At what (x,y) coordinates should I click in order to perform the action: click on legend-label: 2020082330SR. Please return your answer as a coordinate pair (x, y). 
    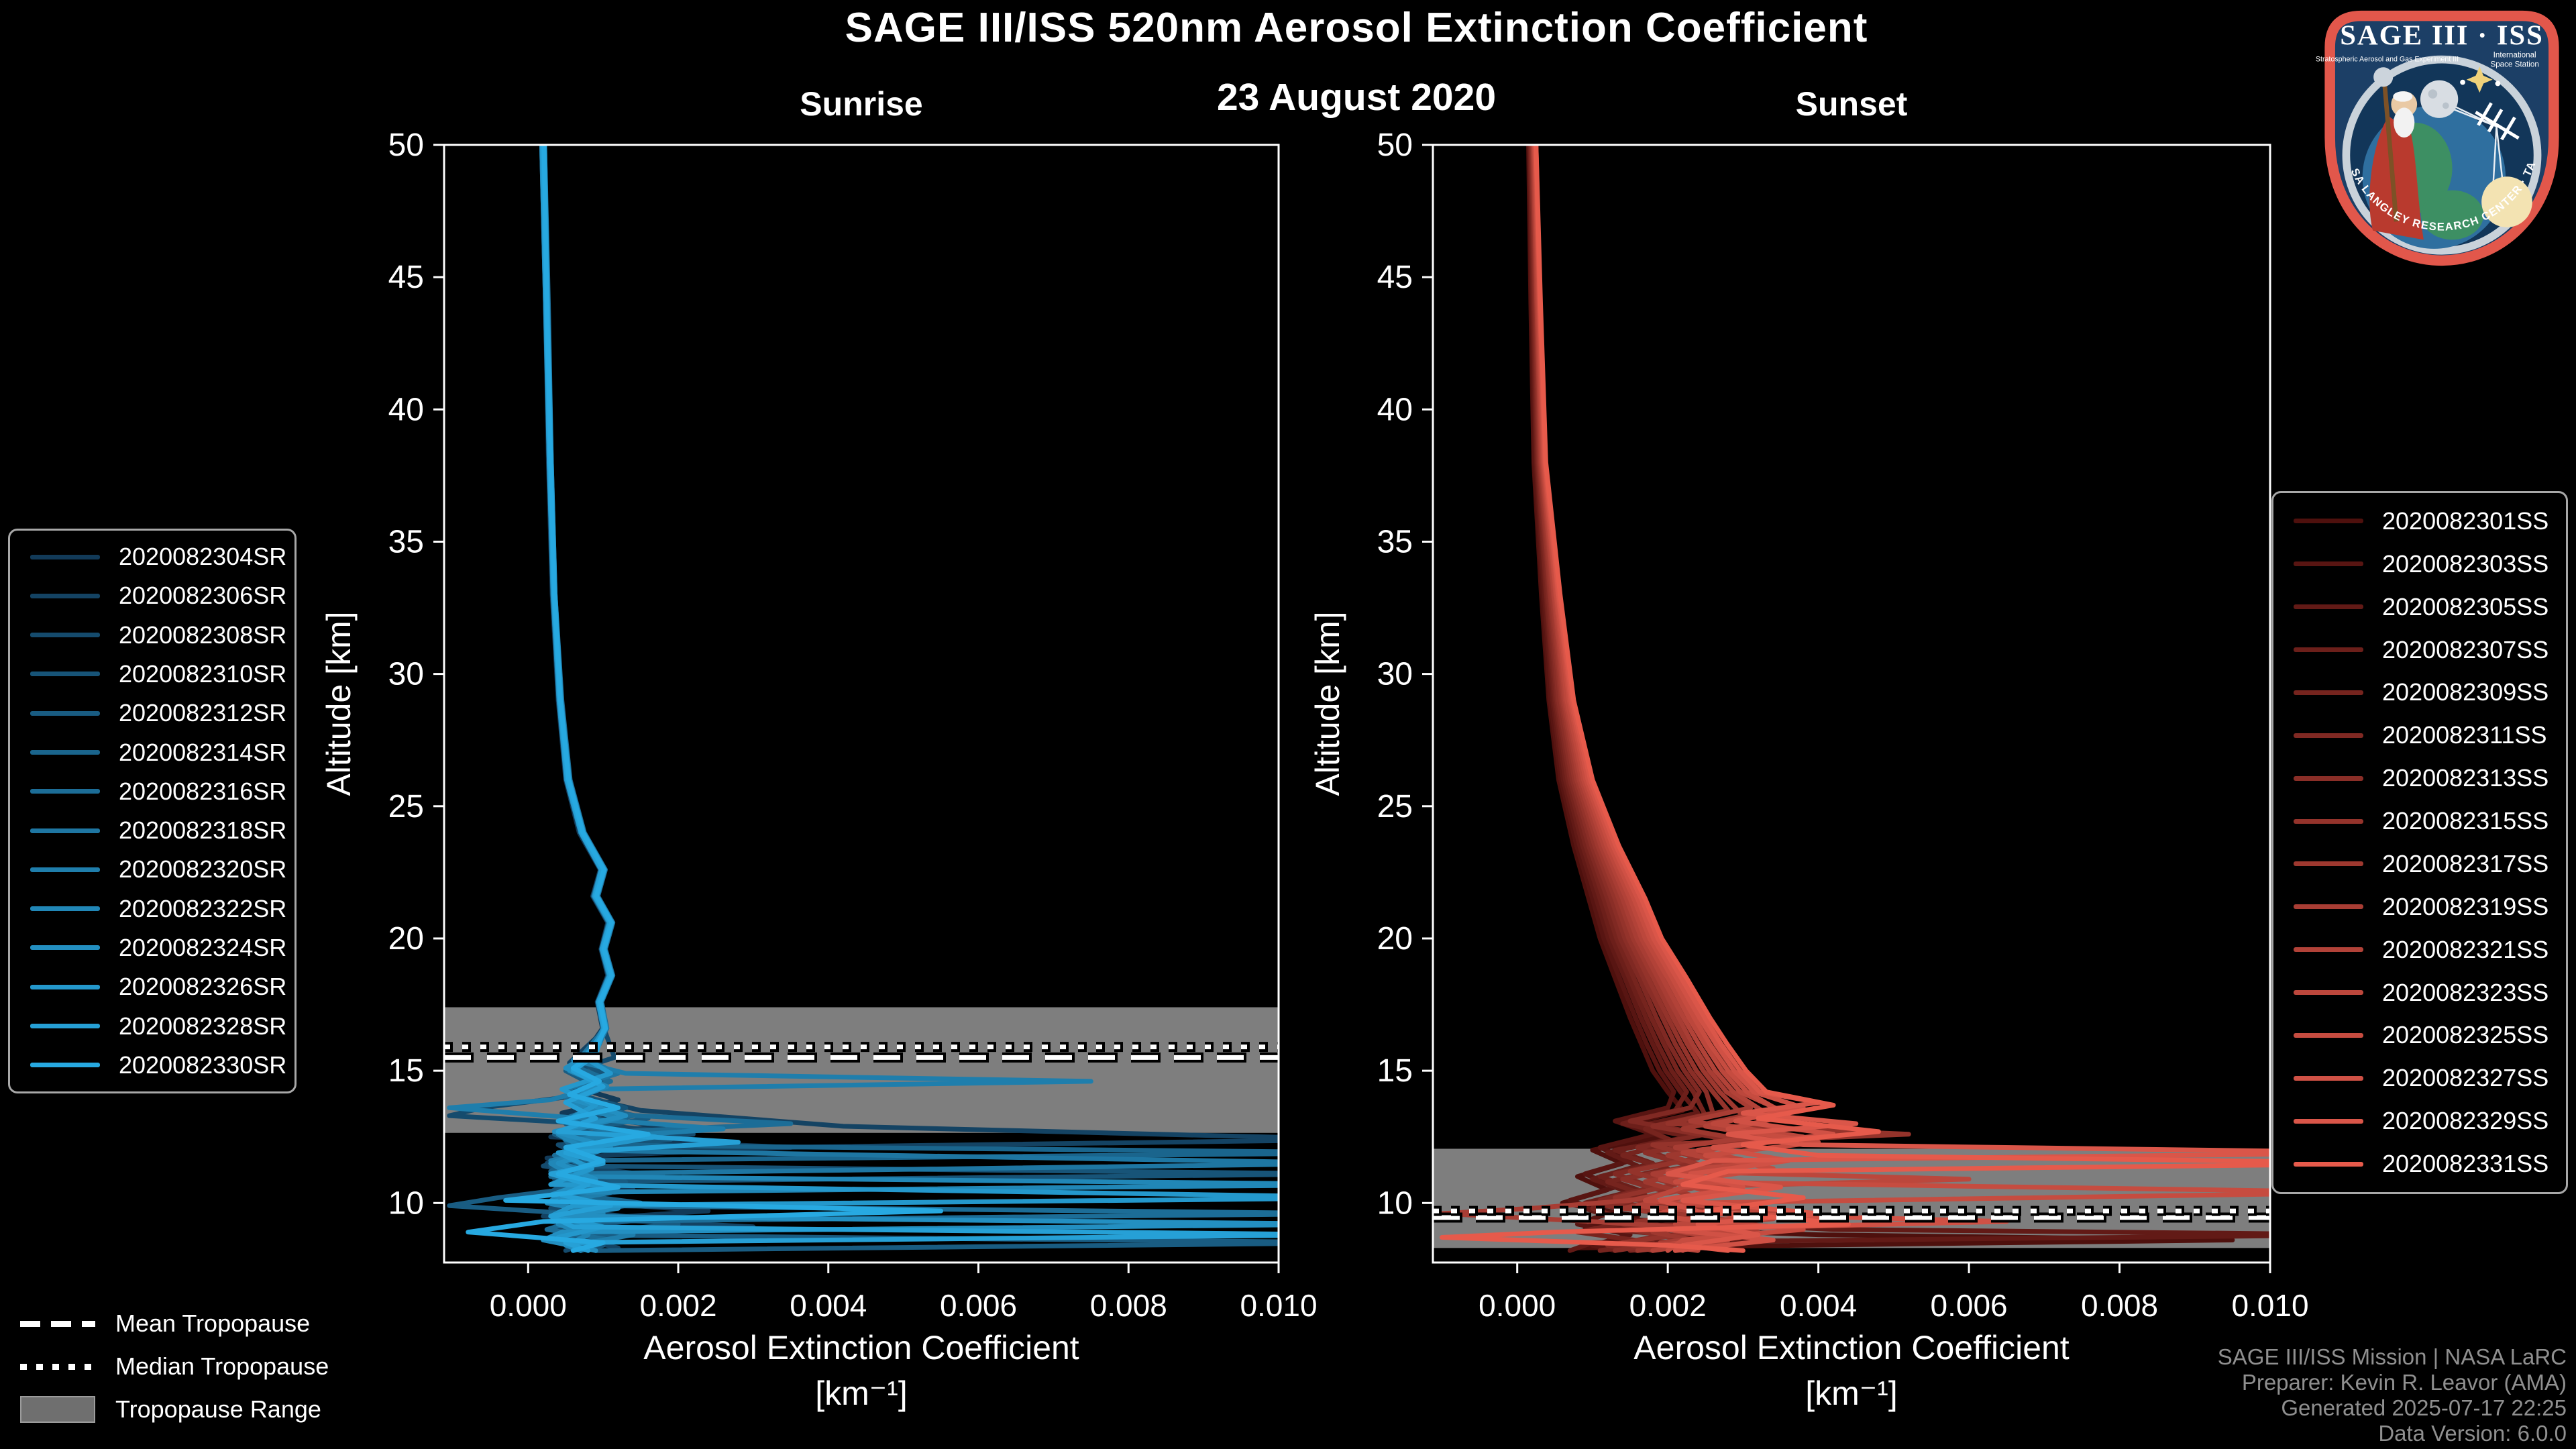
    Looking at the image, I should click on (203, 1065).